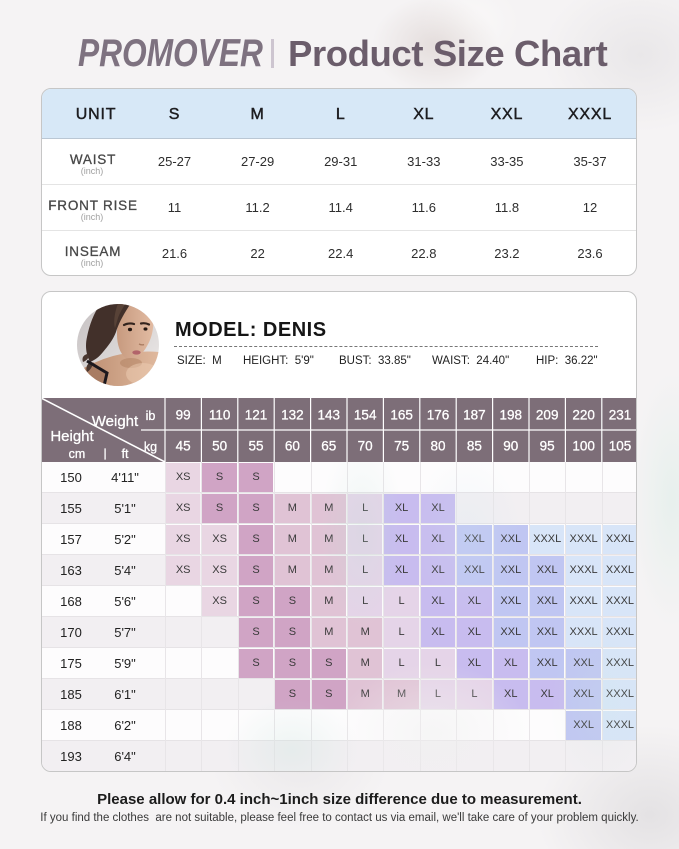 The image size is (679, 849). I want to click on svg-text: 50, so click(219, 446).